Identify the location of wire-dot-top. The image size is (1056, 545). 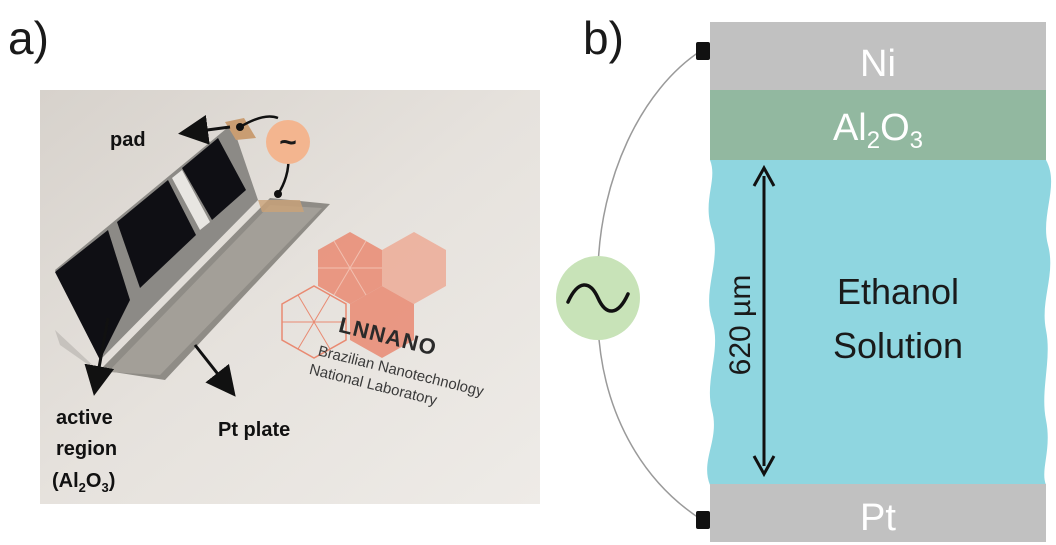
(240, 127).